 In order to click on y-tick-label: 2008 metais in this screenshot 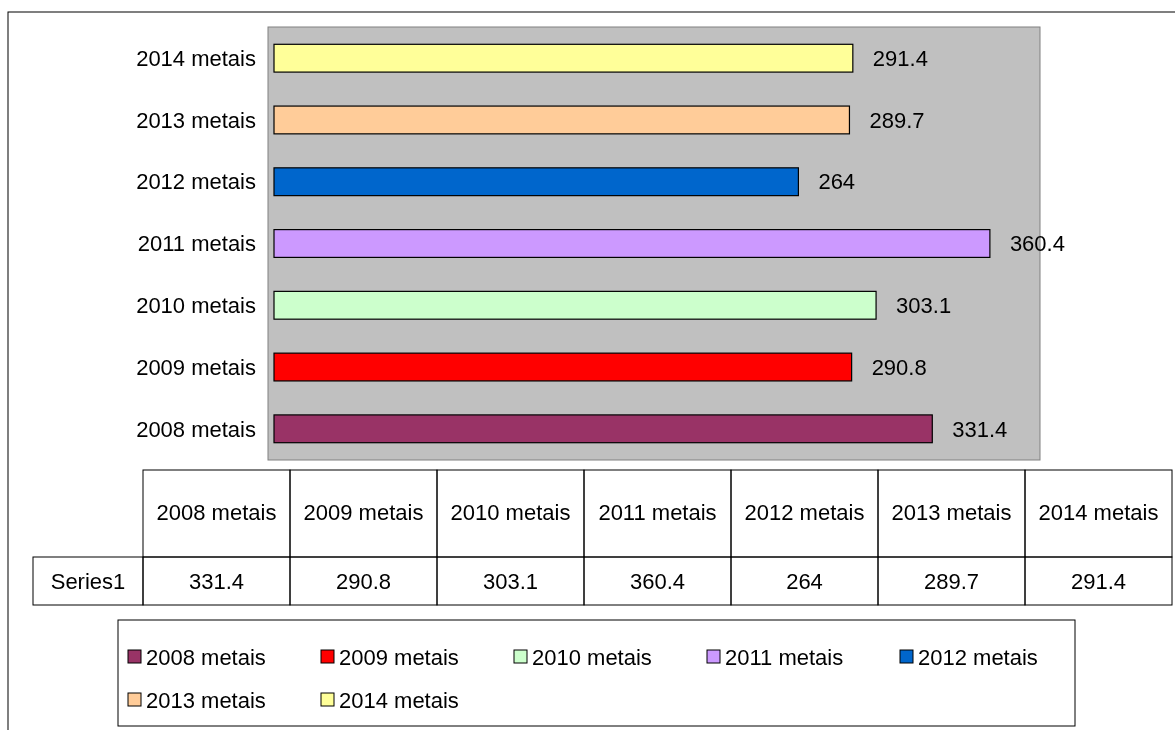, I will do `click(196, 429)`.